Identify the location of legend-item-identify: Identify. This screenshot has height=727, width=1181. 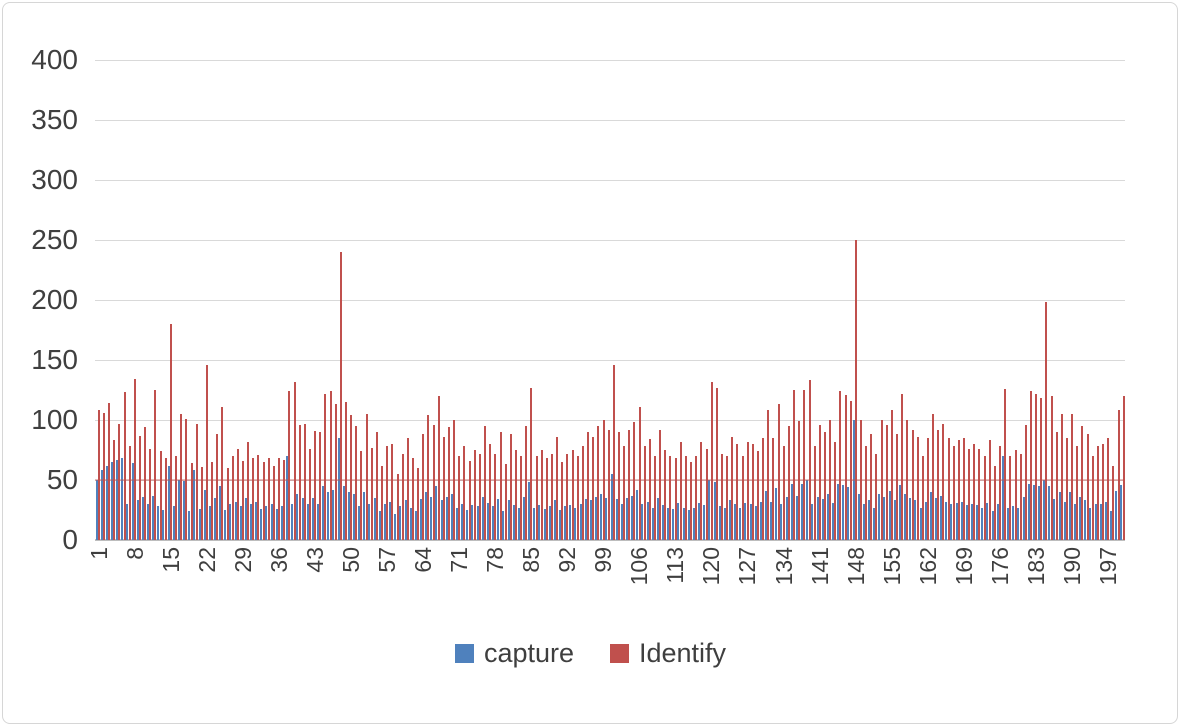
(668, 653).